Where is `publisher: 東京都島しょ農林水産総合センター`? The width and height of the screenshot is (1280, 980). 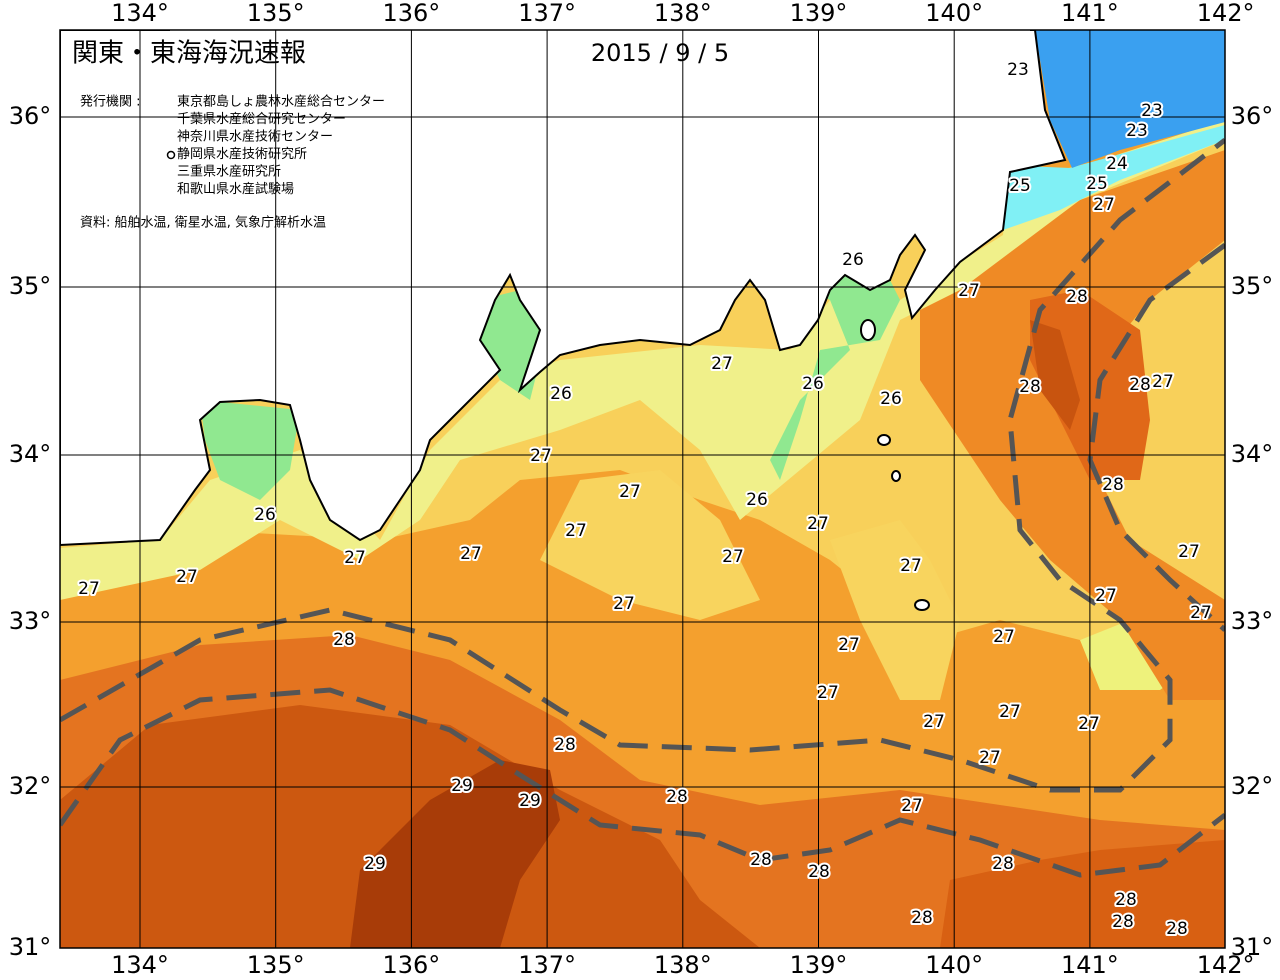
publisher: 東京都島しょ農林水産総合センター is located at coordinates (281, 102).